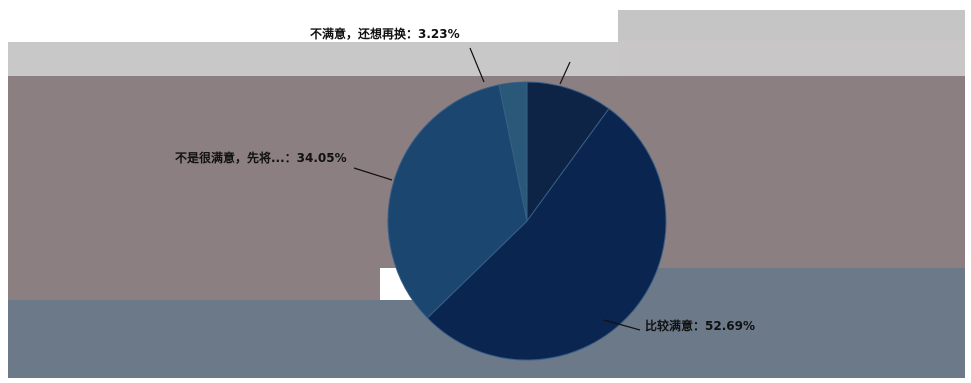 This screenshot has width=971, height=383. What do you see at coordinates (385, 33) in the screenshot?
I see `slice-label: 不满意，还想再换：3.23%` at bounding box center [385, 33].